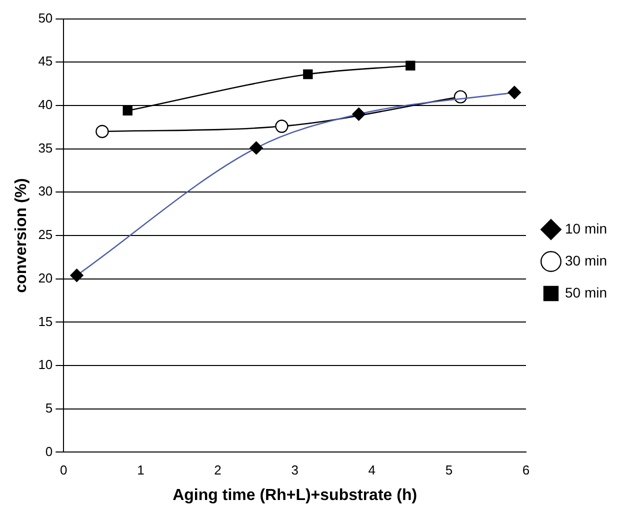 The image size is (637, 517). I want to click on y-tick-label: 40, so click(45, 104).